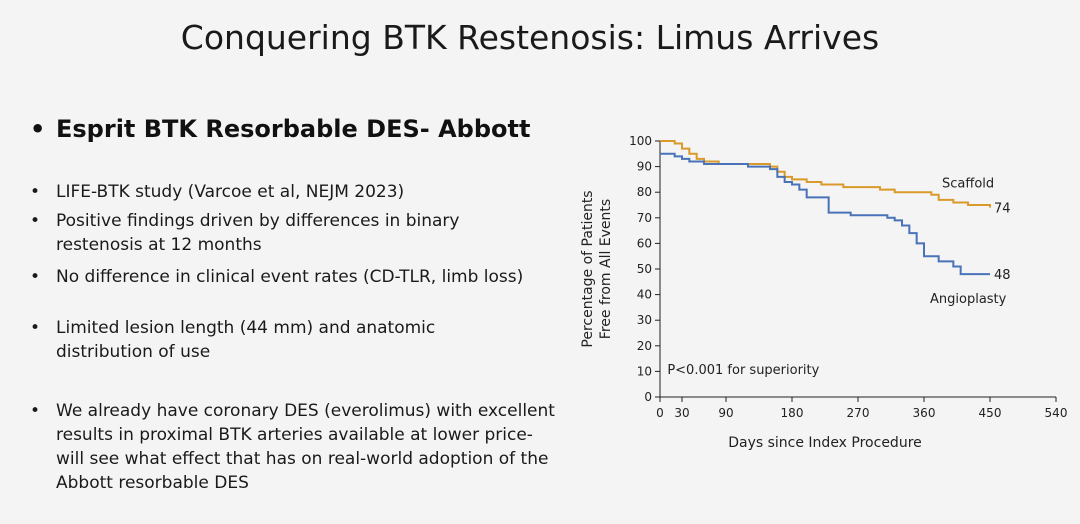 This screenshot has height=524, width=1080. What do you see at coordinates (588, 268) in the screenshot?
I see `y-axis-label-line1: Percentage of Patients` at bounding box center [588, 268].